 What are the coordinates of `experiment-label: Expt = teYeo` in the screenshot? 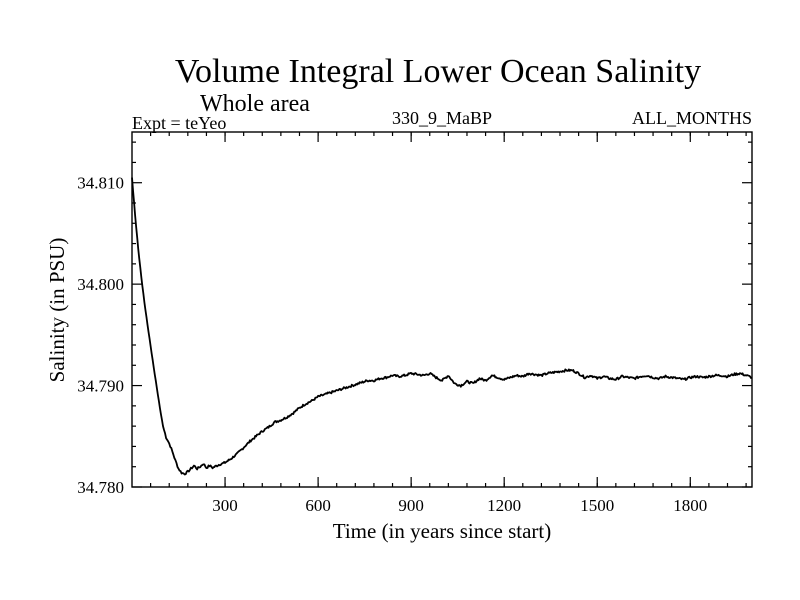 It's located at (179, 123).